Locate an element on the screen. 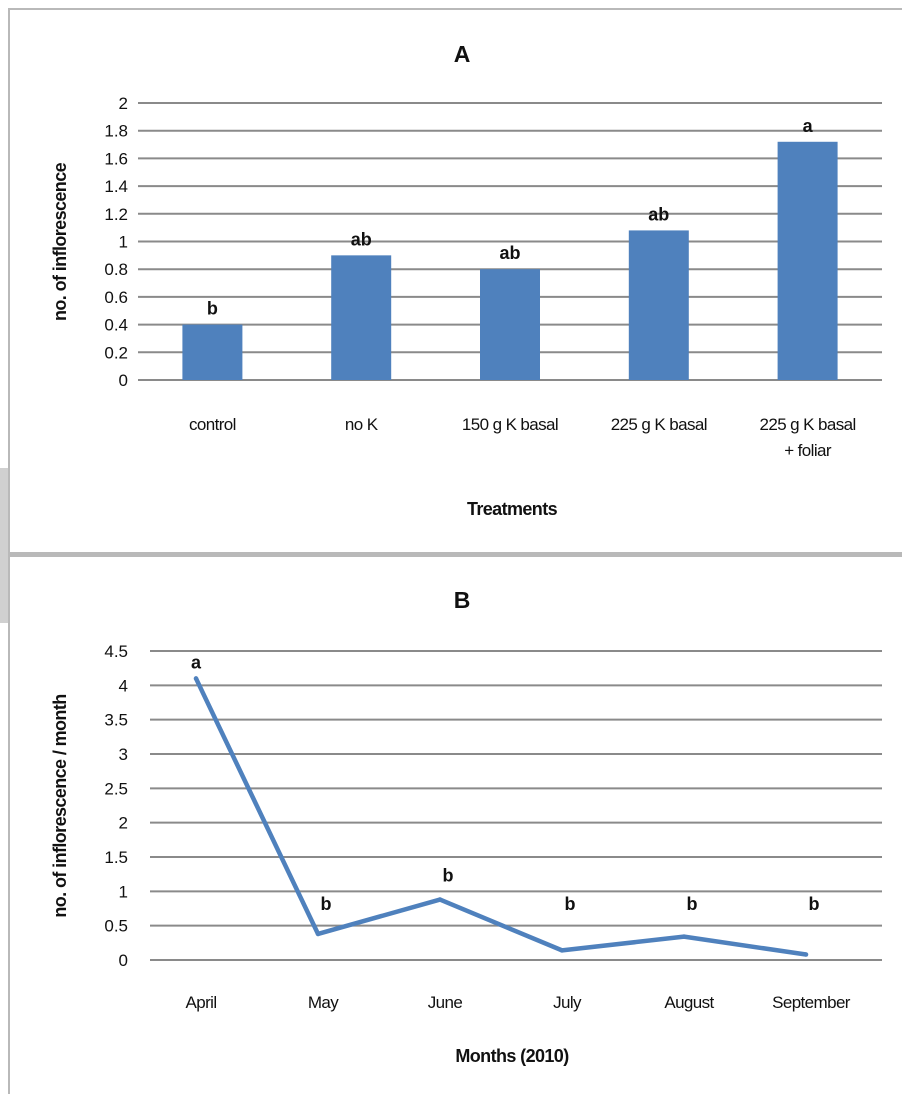 The image size is (902, 1094). chart-a-y-tick-label: 0 is located at coordinates (123, 380).